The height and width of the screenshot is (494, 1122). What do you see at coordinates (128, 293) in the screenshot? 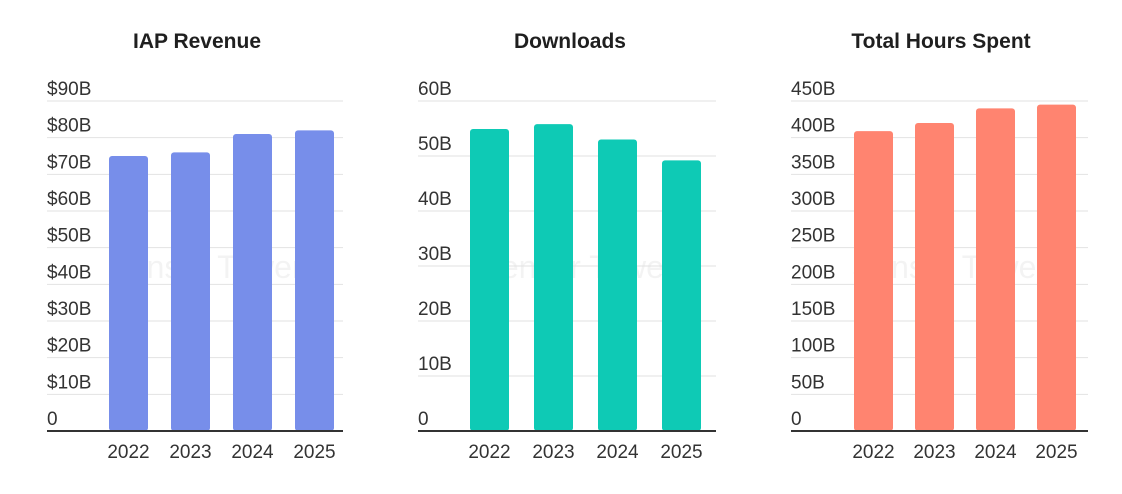
I see `bar-0-2022` at bounding box center [128, 293].